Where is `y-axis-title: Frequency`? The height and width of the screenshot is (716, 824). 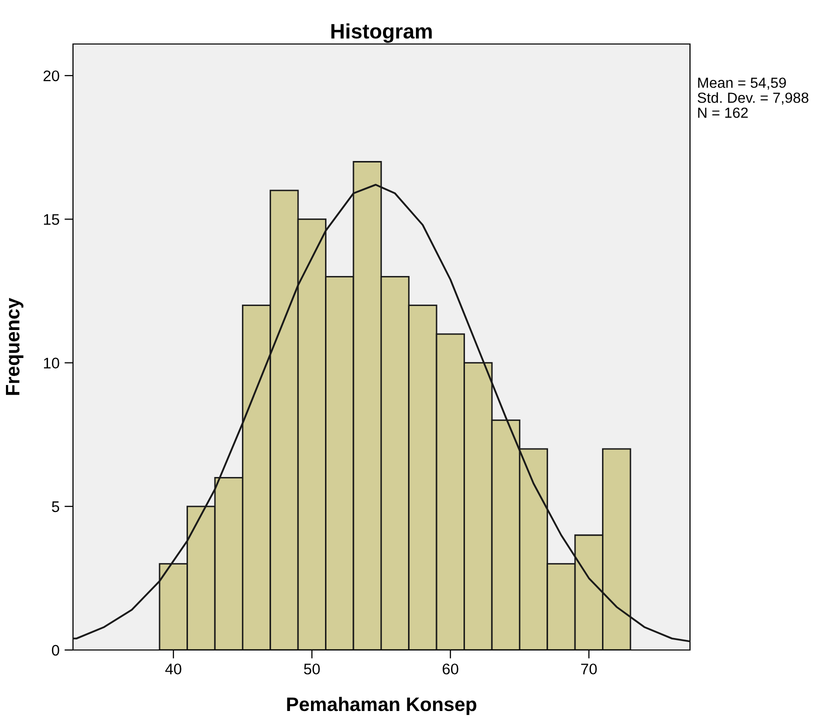 y-axis-title: Frequency is located at coordinates (15, 346).